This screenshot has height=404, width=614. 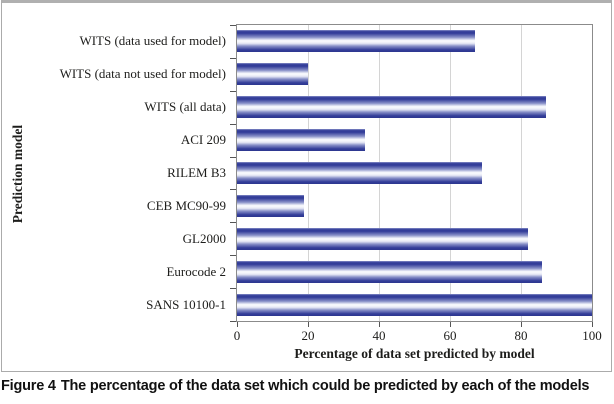 What do you see at coordinates (204, 238) in the screenshot?
I see `category-label: GL2000` at bounding box center [204, 238].